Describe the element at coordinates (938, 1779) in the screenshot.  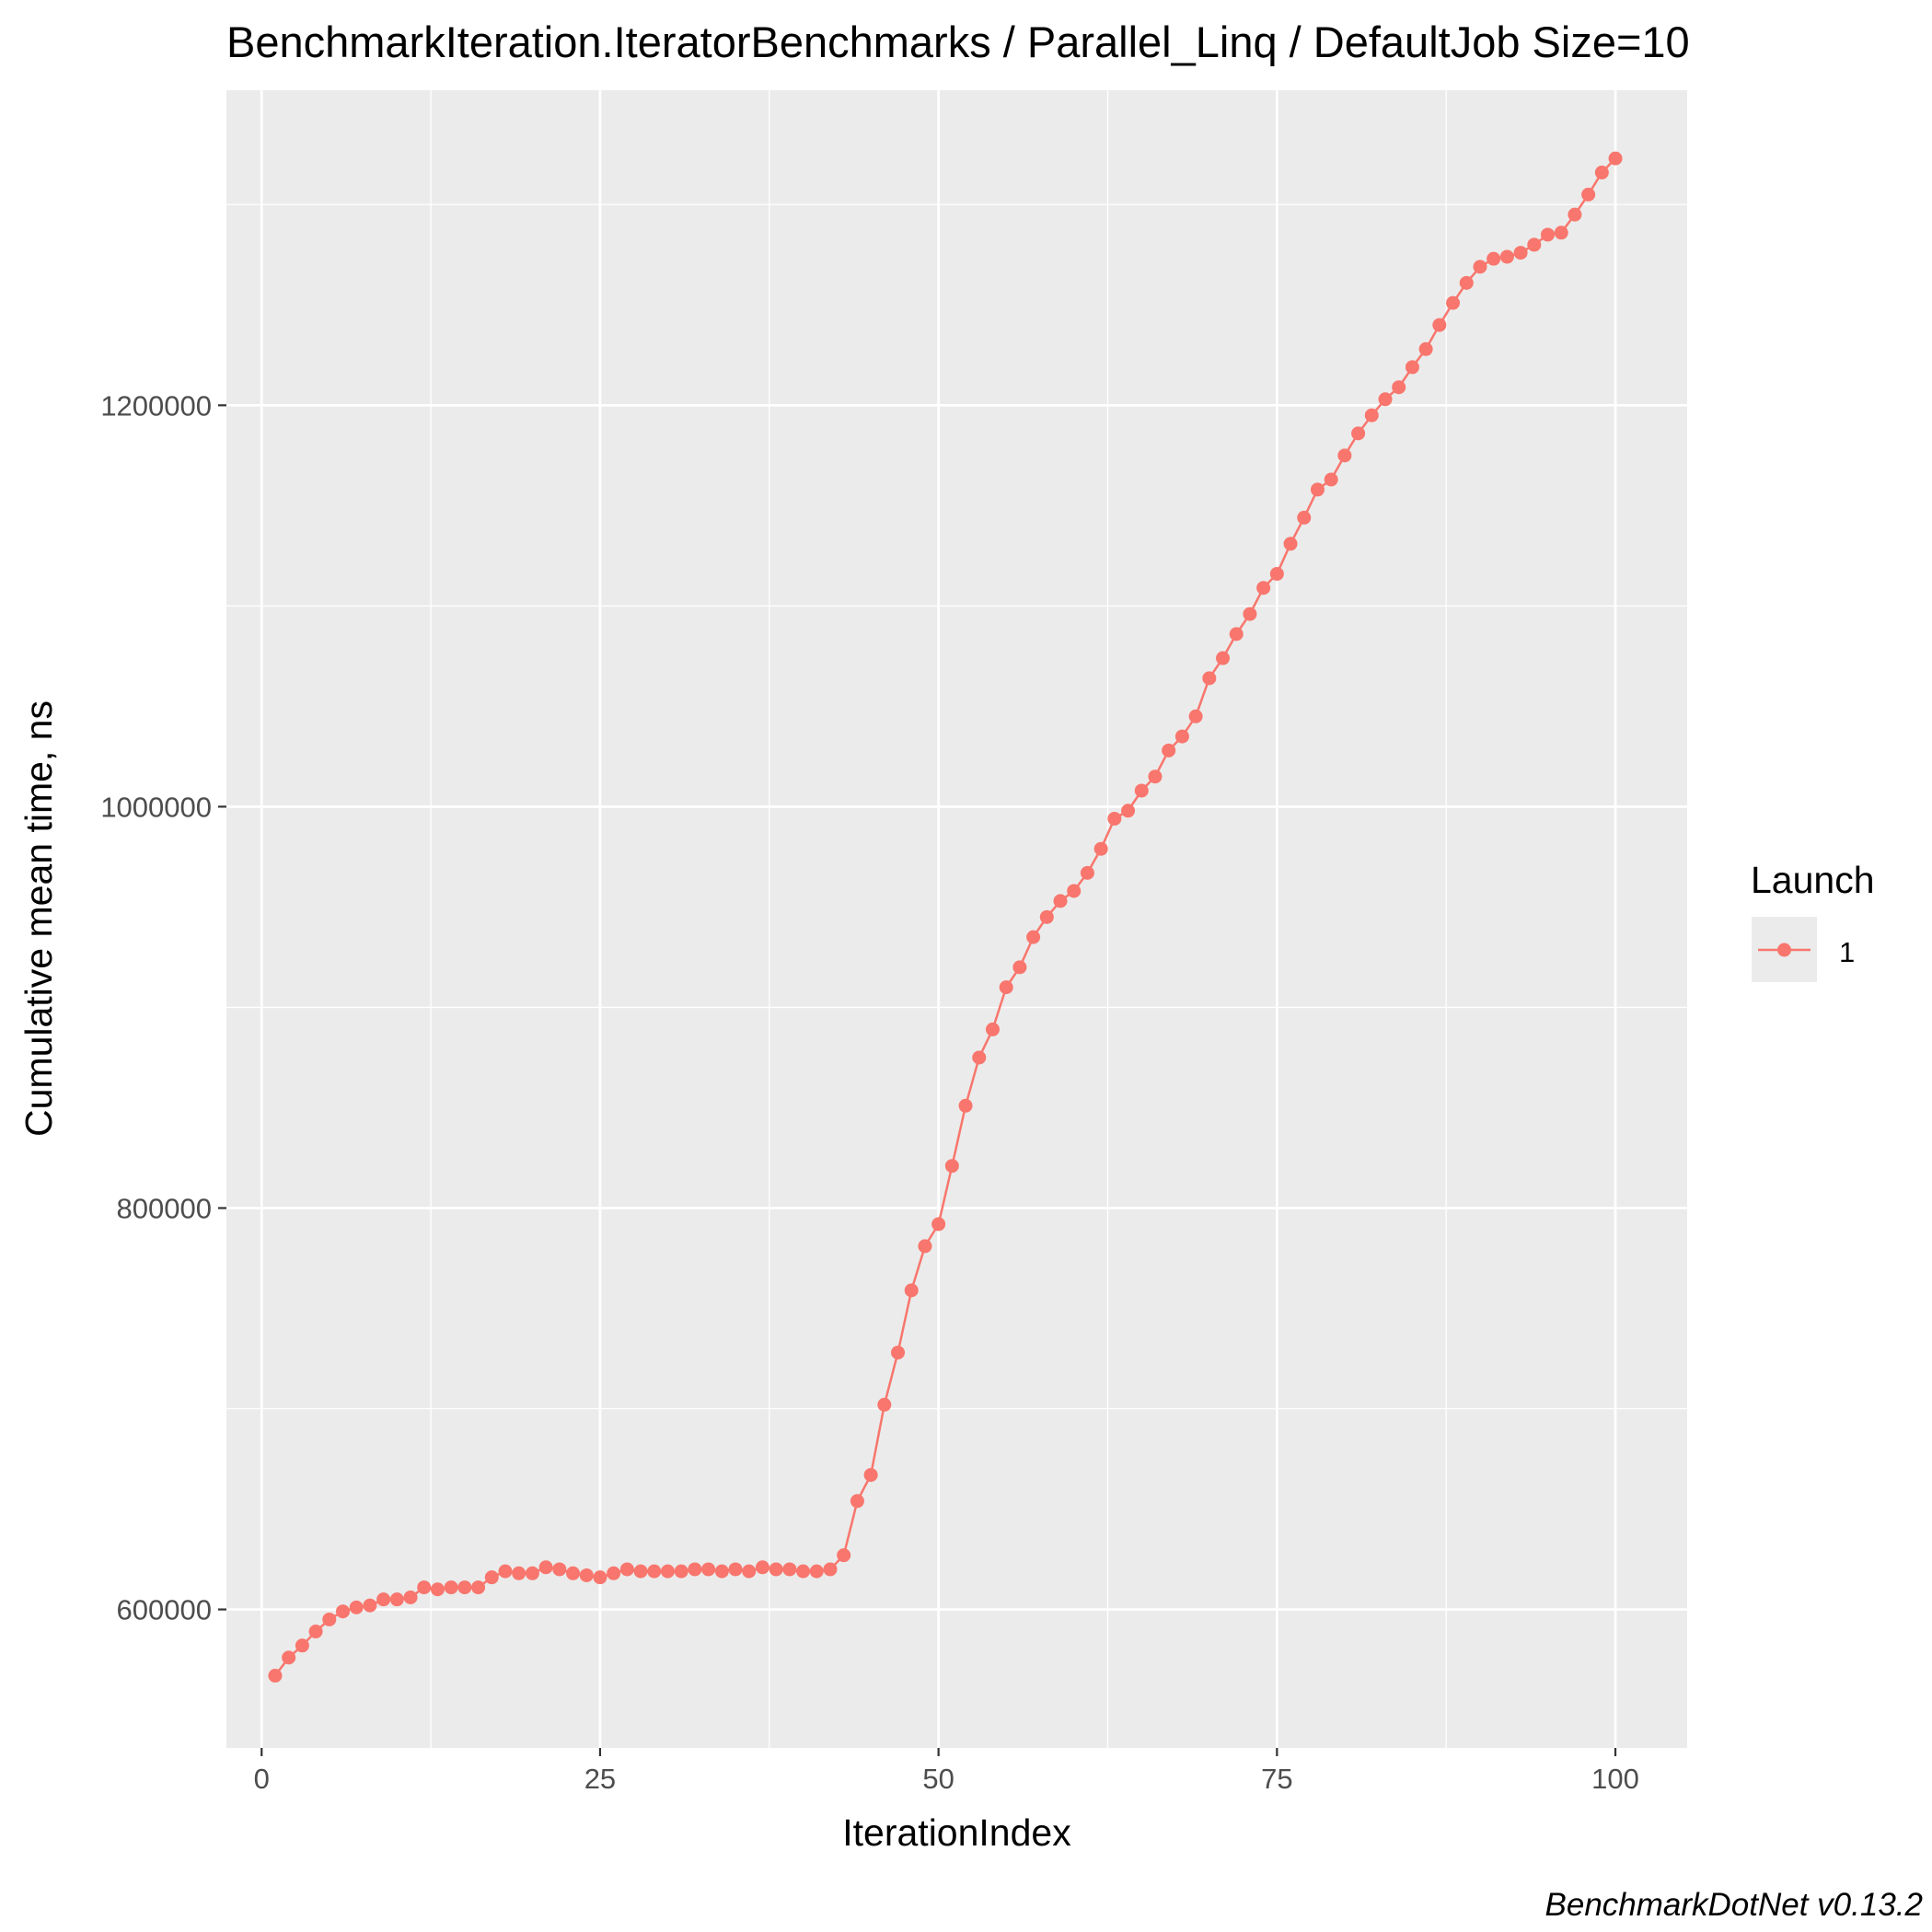
I see `x-tick-label: 50` at that location.